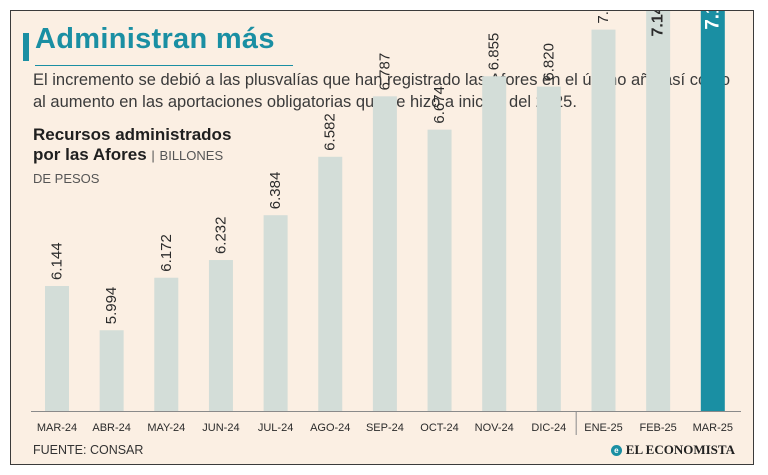 The height and width of the screenshot is (475, 768). Describe the element at coordinates (330, 132) in the screenshot. I see `value-label-ago-24: 6.582` at that location.